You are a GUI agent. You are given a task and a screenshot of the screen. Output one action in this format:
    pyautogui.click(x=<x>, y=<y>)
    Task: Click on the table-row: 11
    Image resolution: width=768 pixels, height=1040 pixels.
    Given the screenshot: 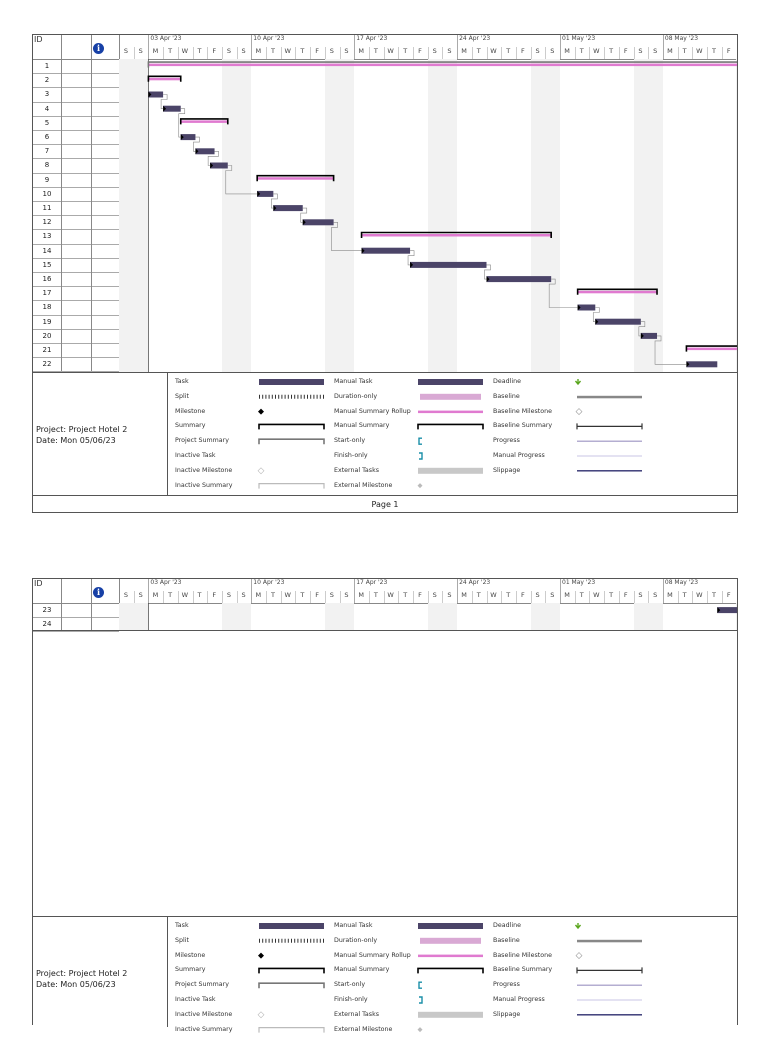 What is the action you would take?
    pyautogui.click(x=76, y=209)
    